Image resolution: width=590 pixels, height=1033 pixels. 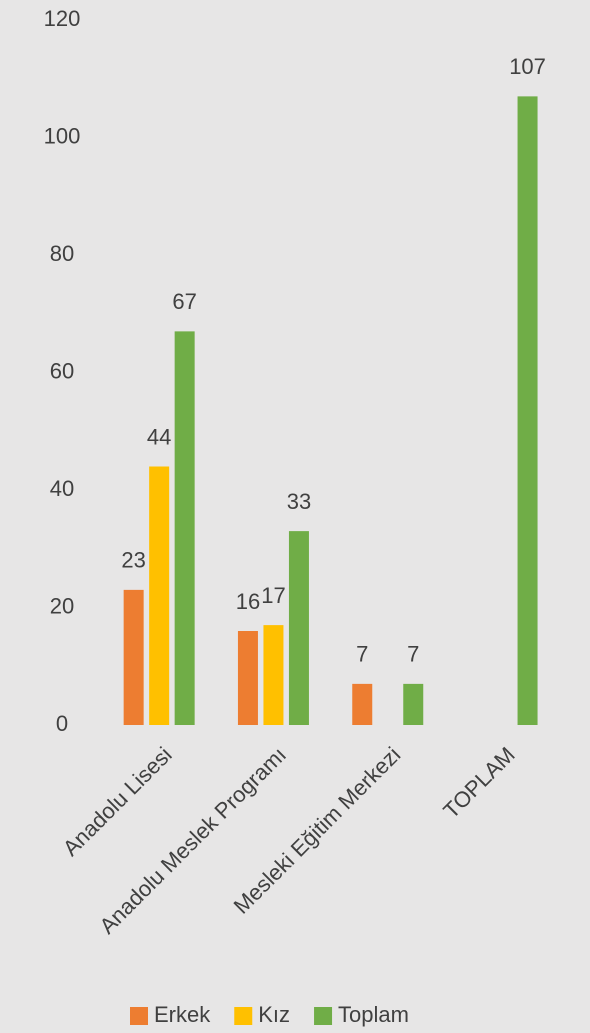 I want to click on data-label: 16, so click(x=248, y=601).